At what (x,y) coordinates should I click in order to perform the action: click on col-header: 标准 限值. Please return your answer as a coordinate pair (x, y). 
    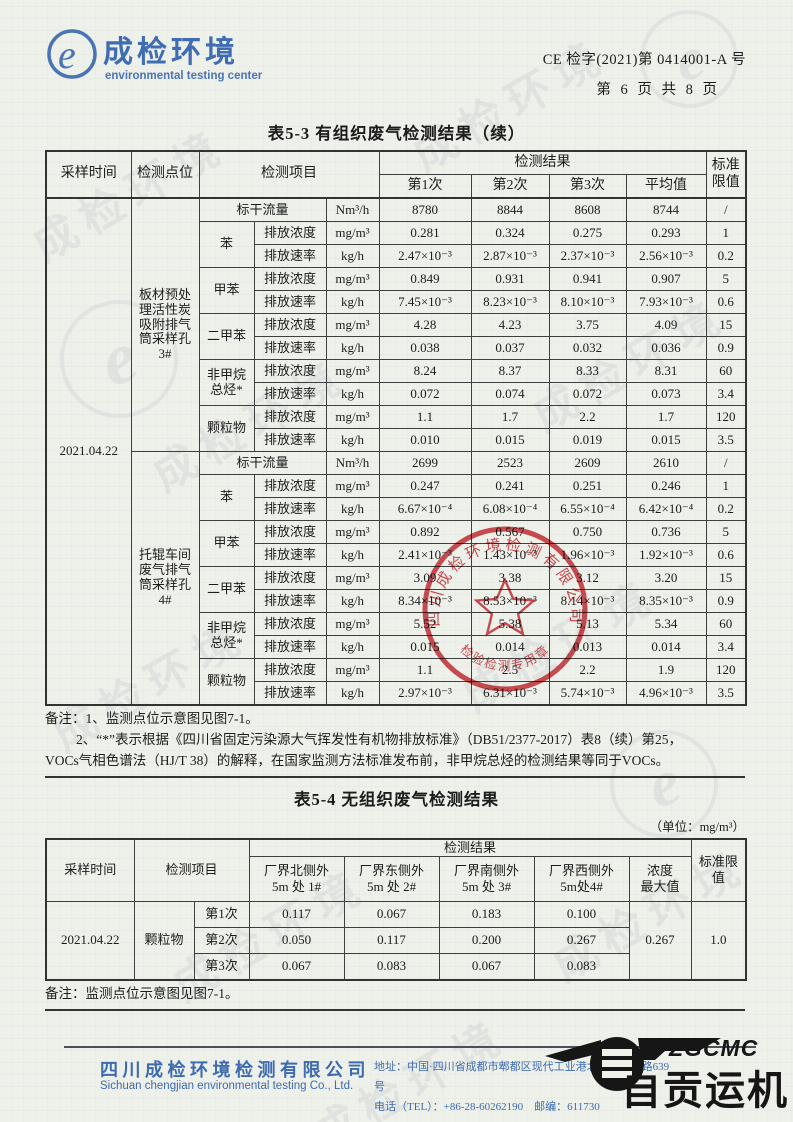
    Looking at the image, I should click on (726, 174).